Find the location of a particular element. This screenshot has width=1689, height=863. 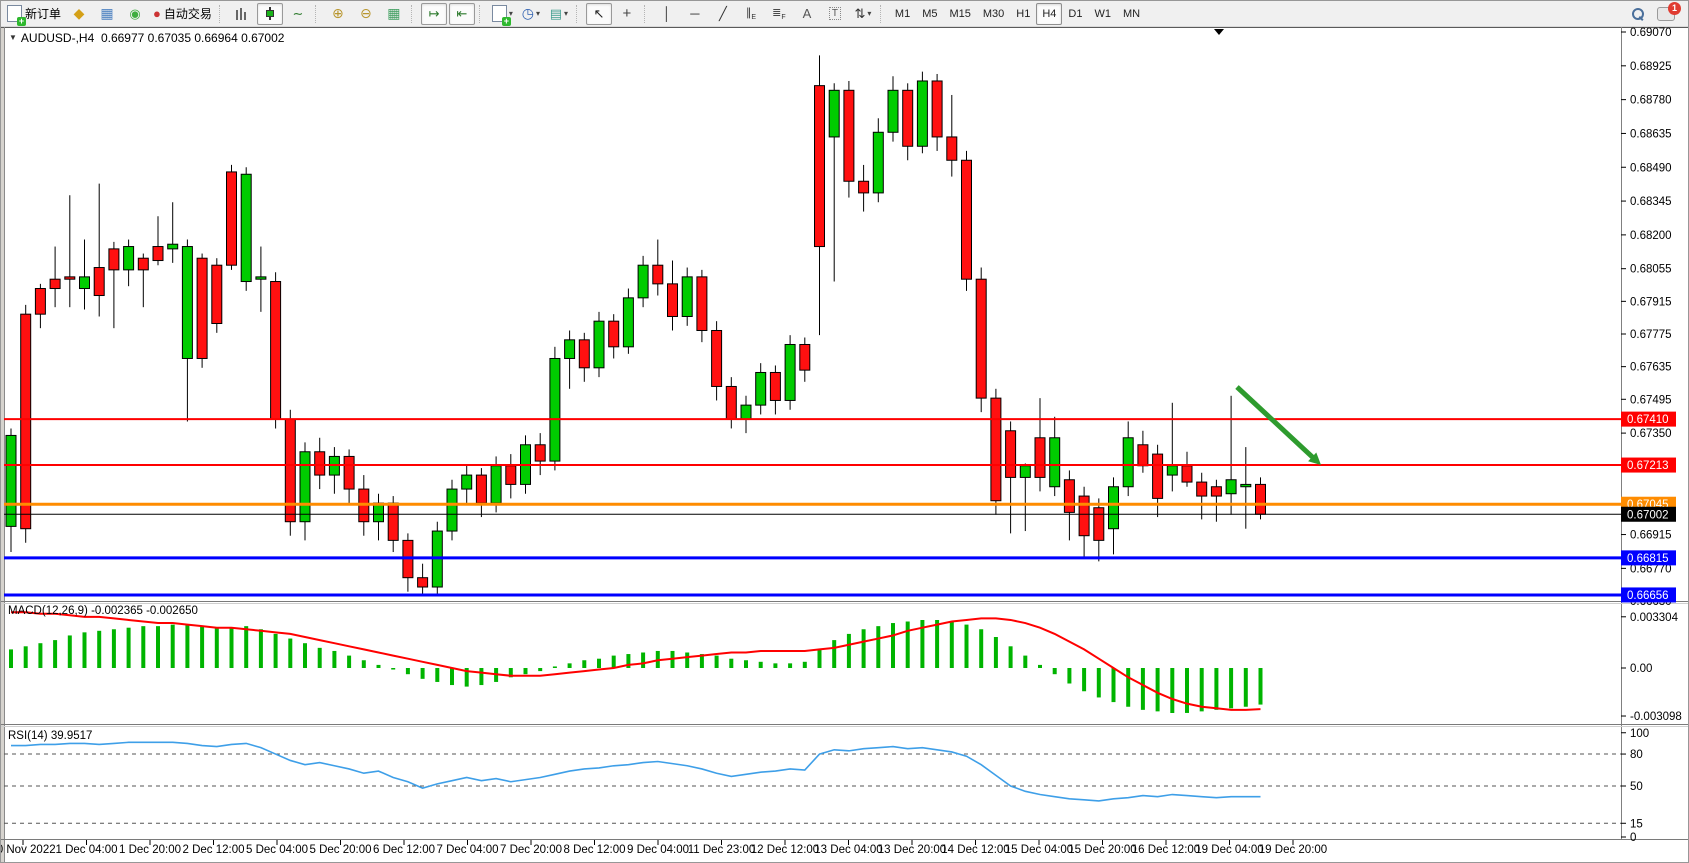

timeframe-H4: H4 is located at coordinates (1049, 13).